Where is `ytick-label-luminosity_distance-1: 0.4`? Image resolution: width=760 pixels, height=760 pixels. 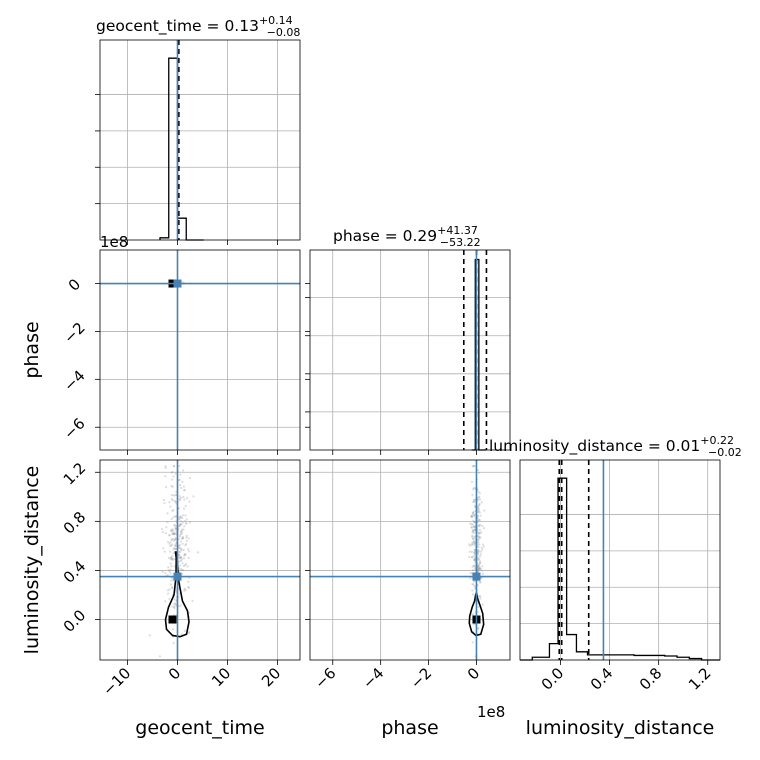
ytick-label-luminosity_distance-1: 0.4 is located at coordinates (75, 572).